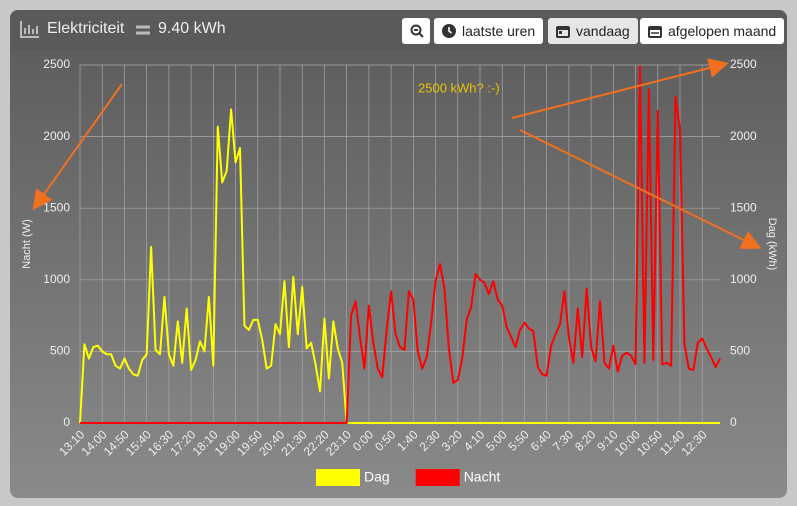 The image size is (797, 506). I want to click on y2-tick-label: 1500, so click(743, 207).